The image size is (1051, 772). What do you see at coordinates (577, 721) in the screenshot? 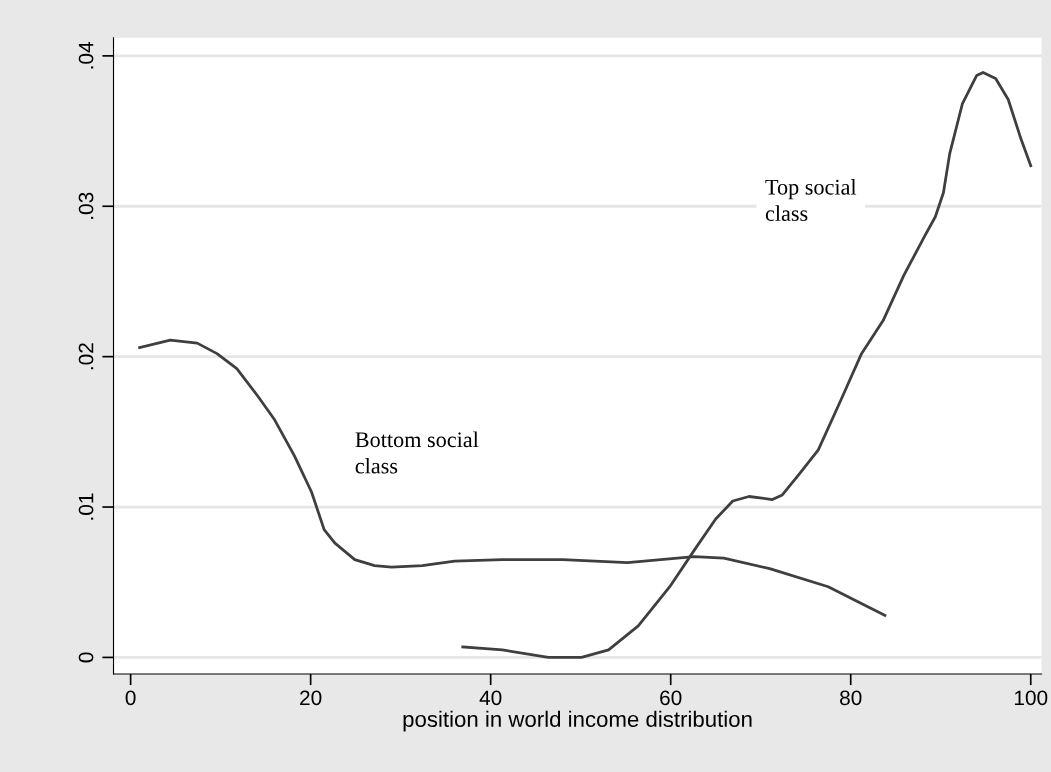
I see `x-axis-title: position in world income distribution` at bounding box center [577, 721].